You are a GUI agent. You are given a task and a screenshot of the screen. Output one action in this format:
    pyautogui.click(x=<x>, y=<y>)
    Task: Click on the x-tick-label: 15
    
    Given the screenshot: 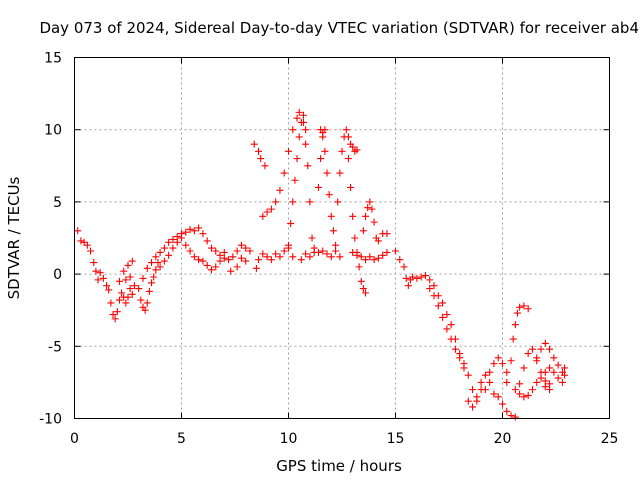 What is the action you would take?
    pyautogui.click(x=396, y=439)
    